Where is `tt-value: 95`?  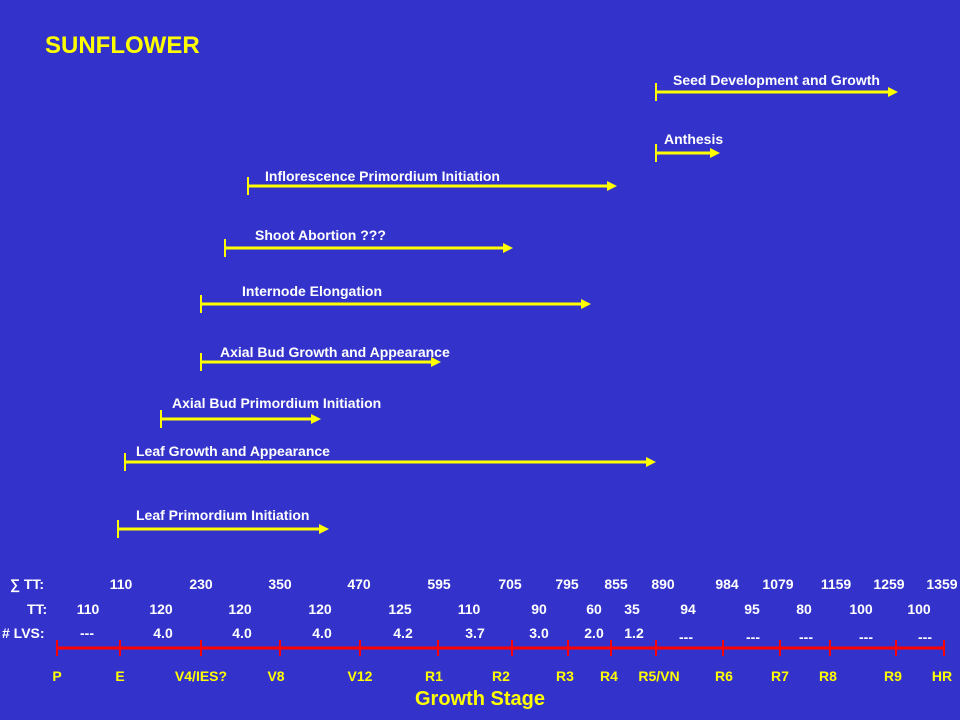
tt-value: 95 is located at coordinates (752, 609).